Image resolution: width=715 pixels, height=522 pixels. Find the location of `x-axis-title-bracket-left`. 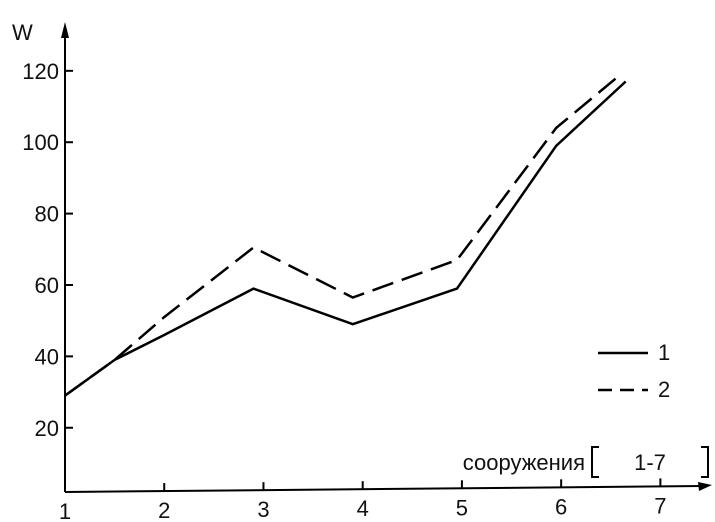

x-axis-title-bracket-left is located at coordinates (595, 462).